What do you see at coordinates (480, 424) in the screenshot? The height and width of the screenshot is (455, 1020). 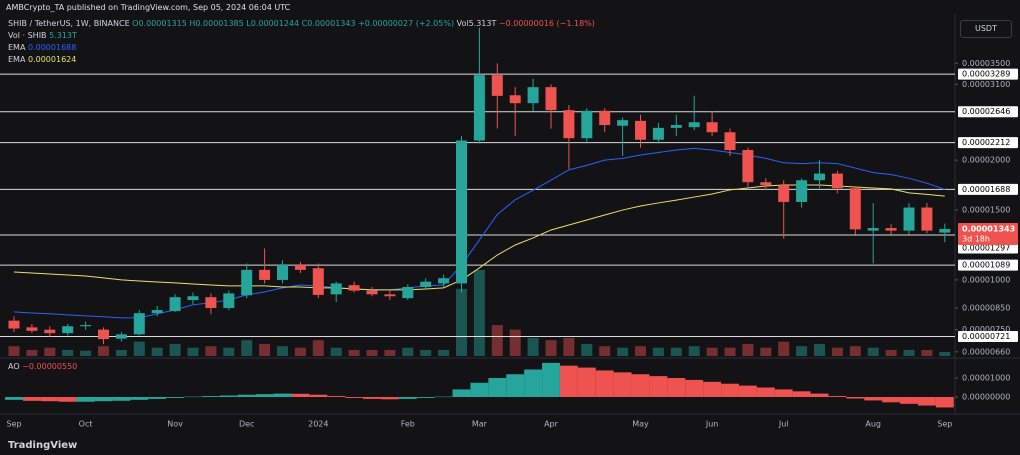 I see `x-tick-label: Mar` at bounding box center [480, 424].